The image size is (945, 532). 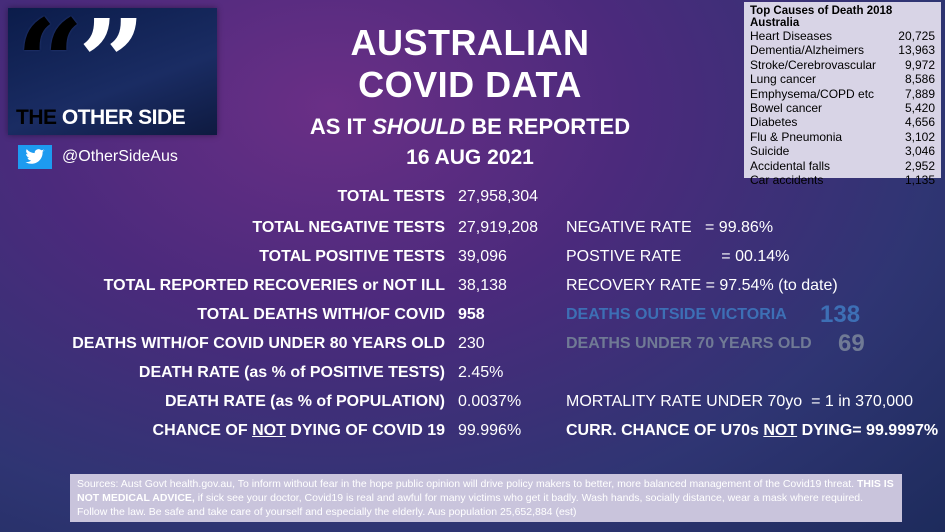 I want to click on cause-row: Emphysema/COPD etc 7,889, so click(x=842, y=94).